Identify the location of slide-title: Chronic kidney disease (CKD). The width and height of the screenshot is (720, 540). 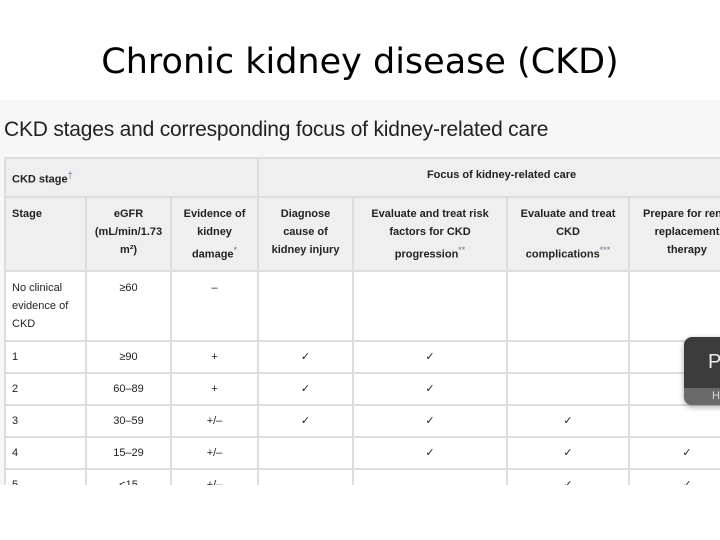
(360, 62).